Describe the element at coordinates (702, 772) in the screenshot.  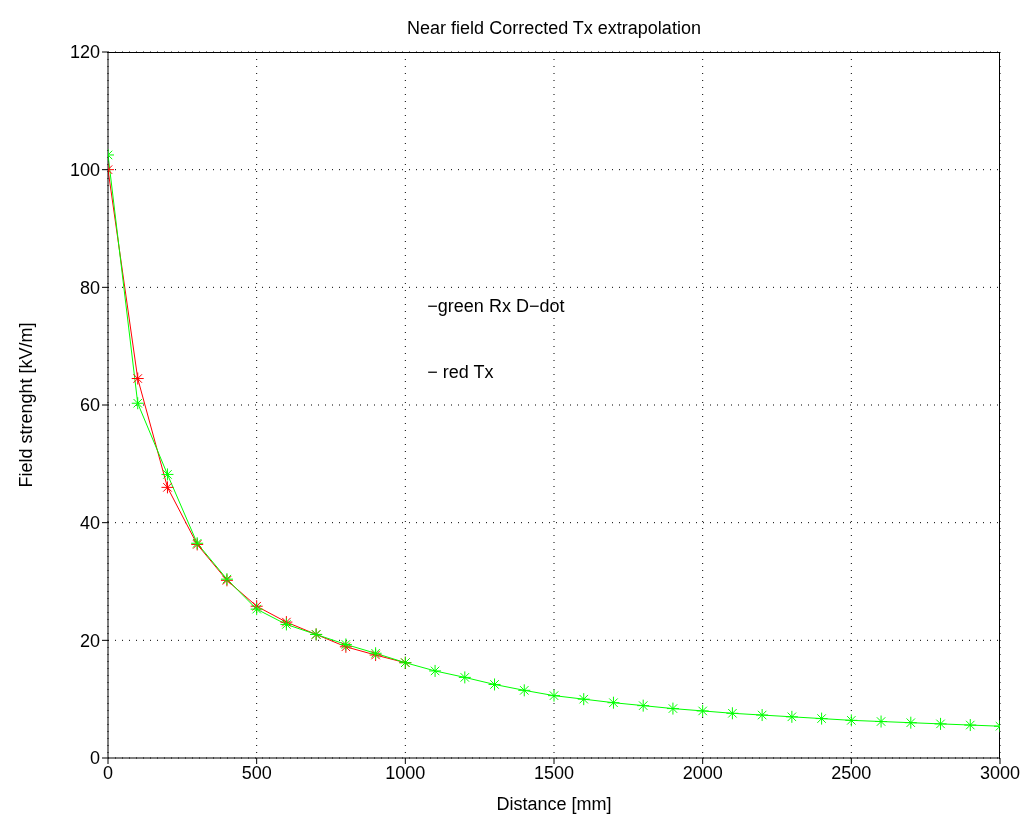
I see `x-tick-label: 2000` at that location.